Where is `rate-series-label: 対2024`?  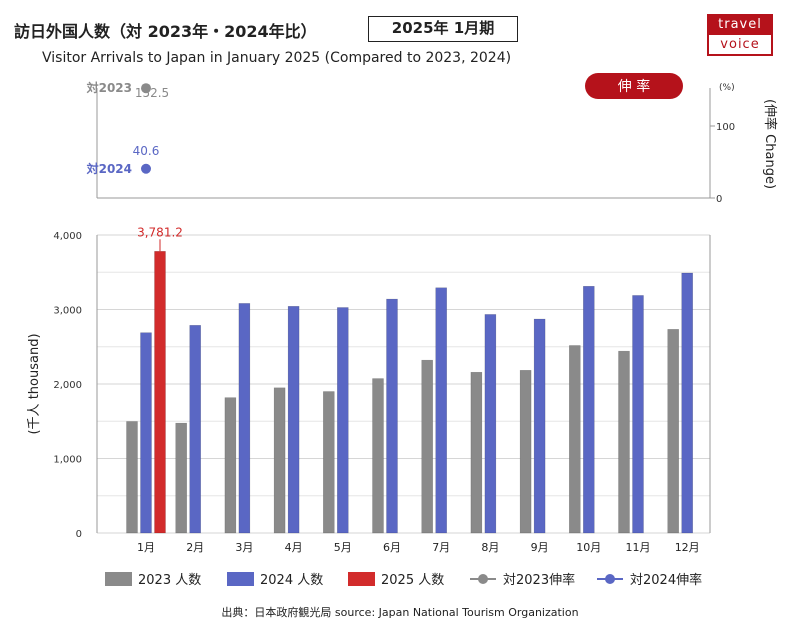
rate-series-label: 対2024 is located at coordinates (109, 168).